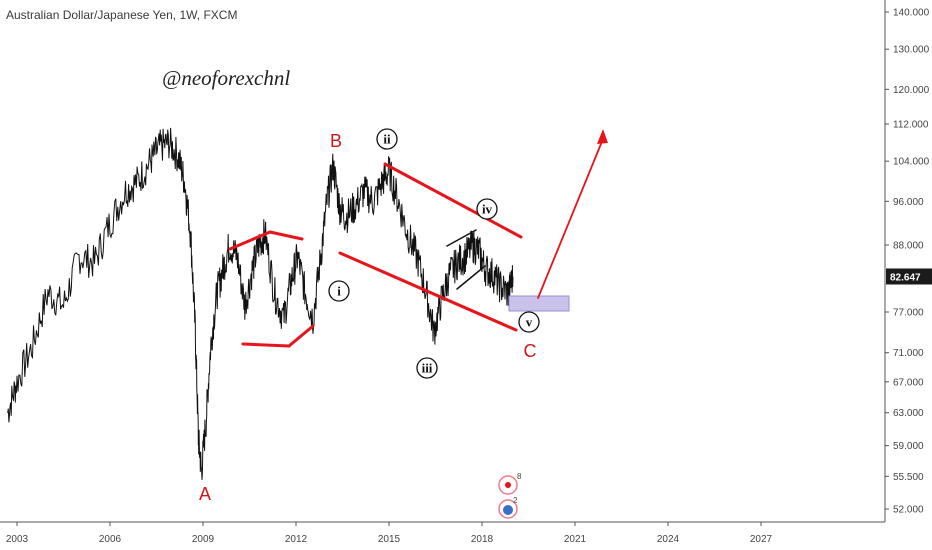  I want to click on triangle-upper-line, so click(250, 240).